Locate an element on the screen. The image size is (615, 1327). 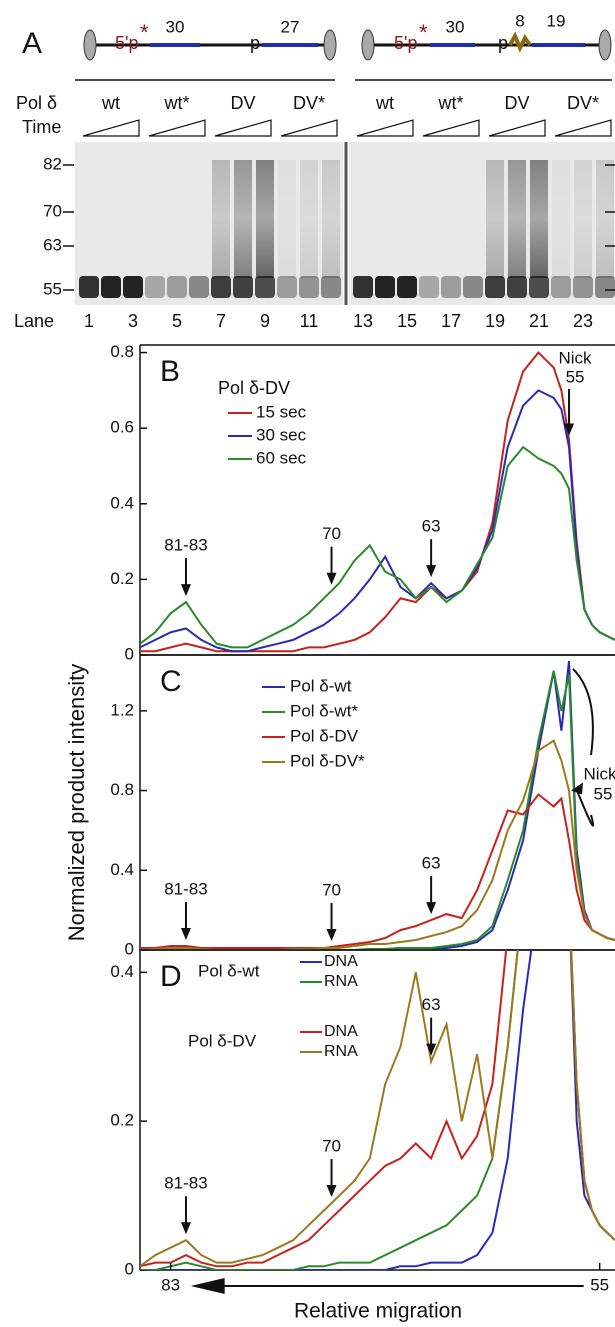
annotation: Nick is located at coordinates (599, 773).